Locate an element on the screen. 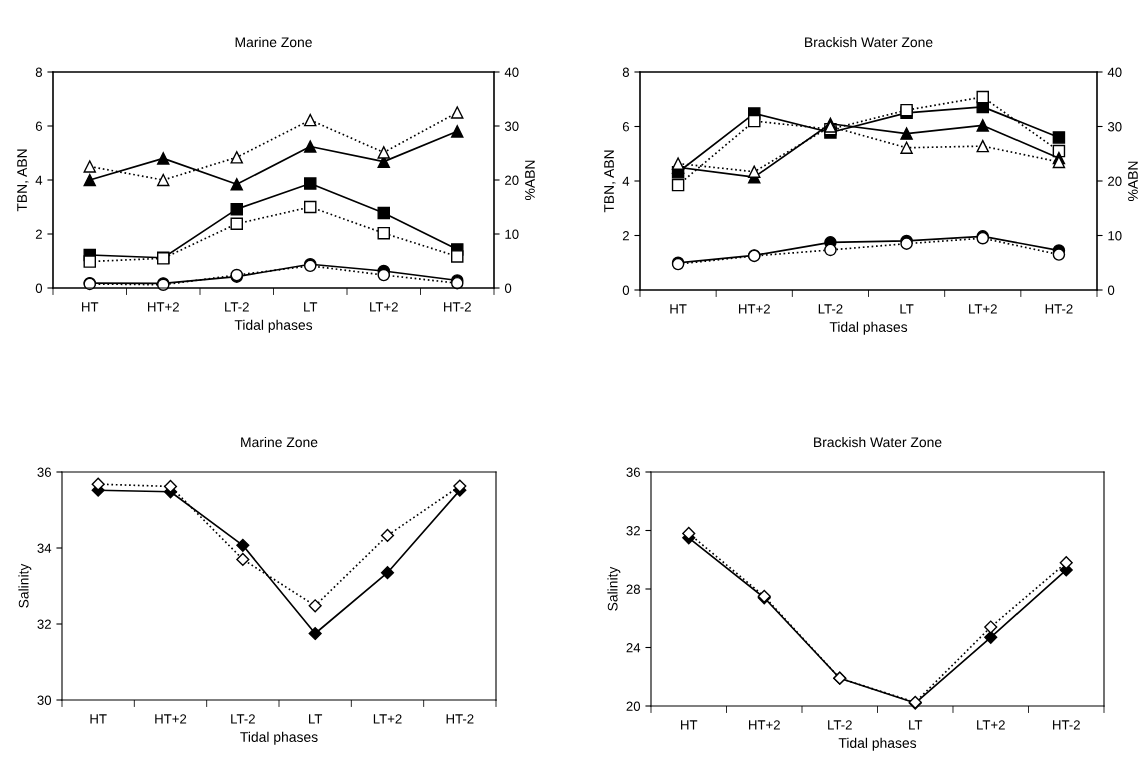  y-tick-label: 30 is located at coordinates (44, 700).